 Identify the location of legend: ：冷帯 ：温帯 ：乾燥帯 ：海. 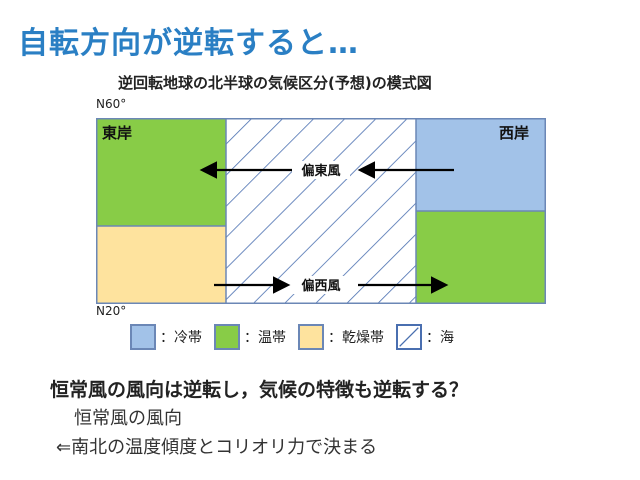
(292, 337).